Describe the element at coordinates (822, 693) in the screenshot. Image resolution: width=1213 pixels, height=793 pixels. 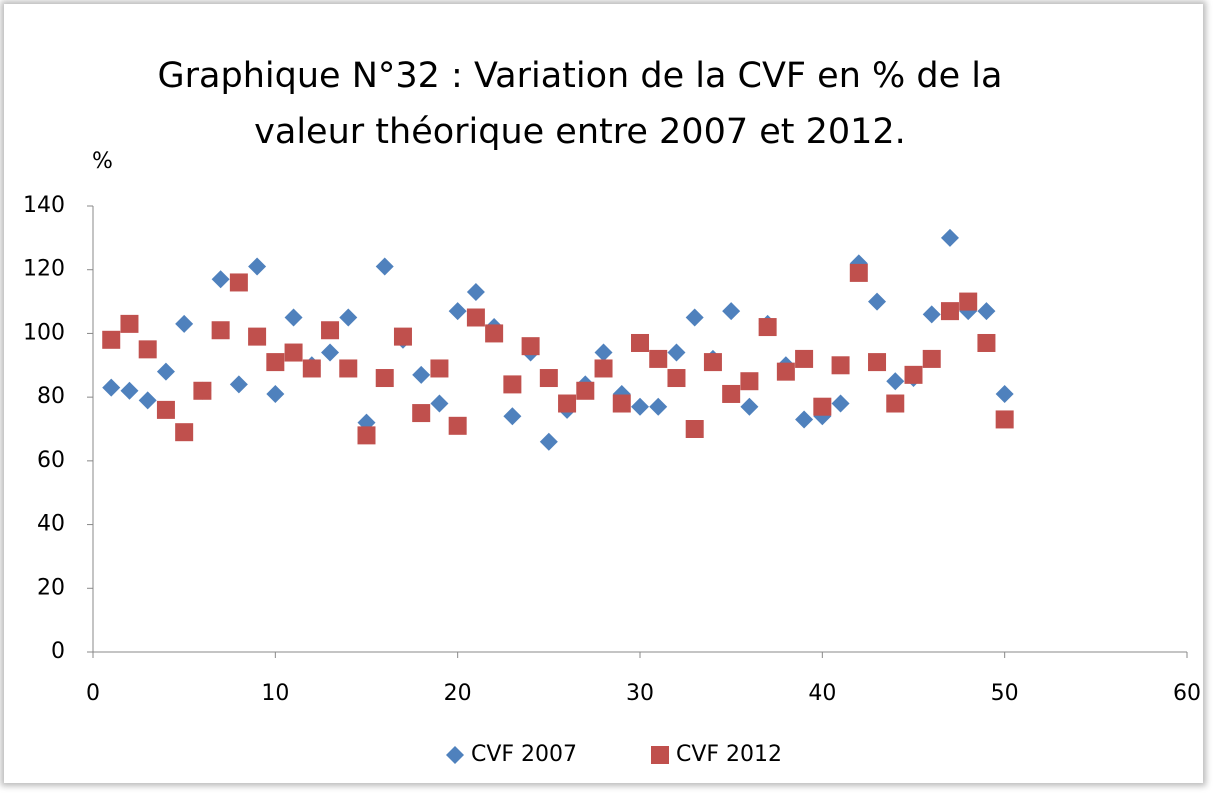
I see `x-tick-label: 40` at that location.